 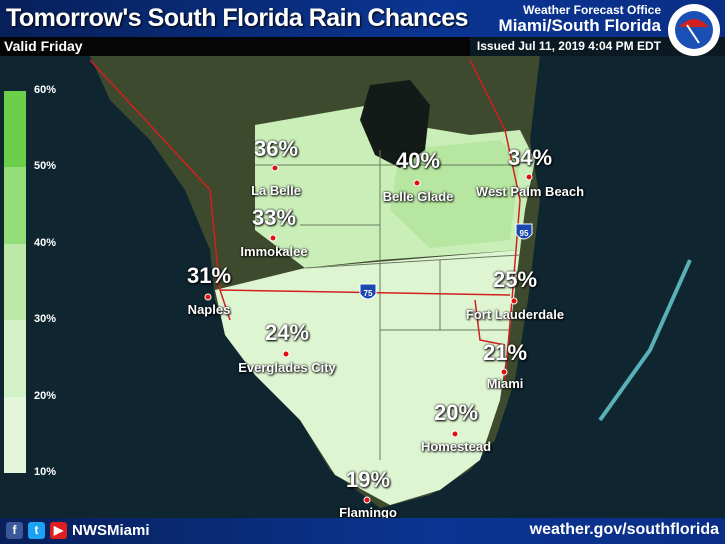 I want to click on city-name: West Palm Beach, so click(x=530, y=191).